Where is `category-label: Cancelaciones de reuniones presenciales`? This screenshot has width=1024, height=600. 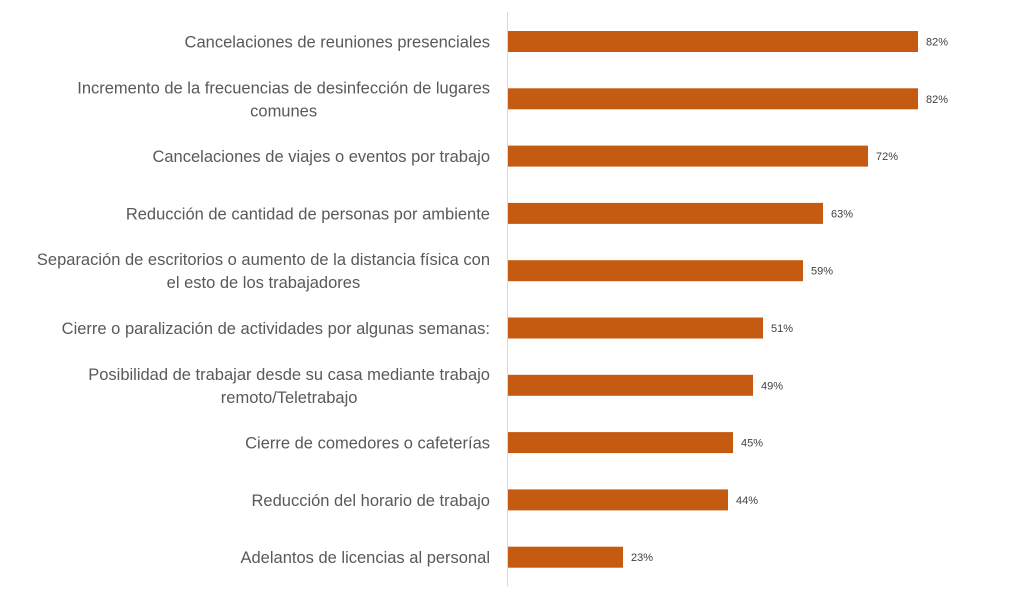
category-label: Cancelaciones de reuniones presenciales is located at coordinates (337, 43).